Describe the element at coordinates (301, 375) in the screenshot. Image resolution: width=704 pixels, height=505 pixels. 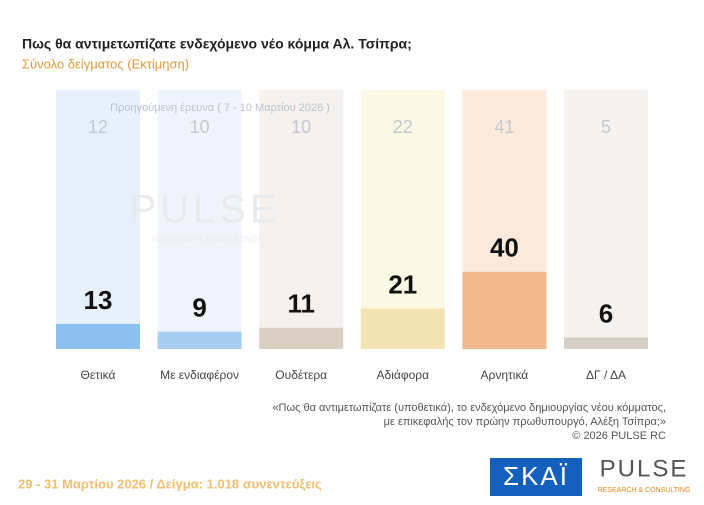
I see `x-tick-label: Ουδέτερα` at that location.